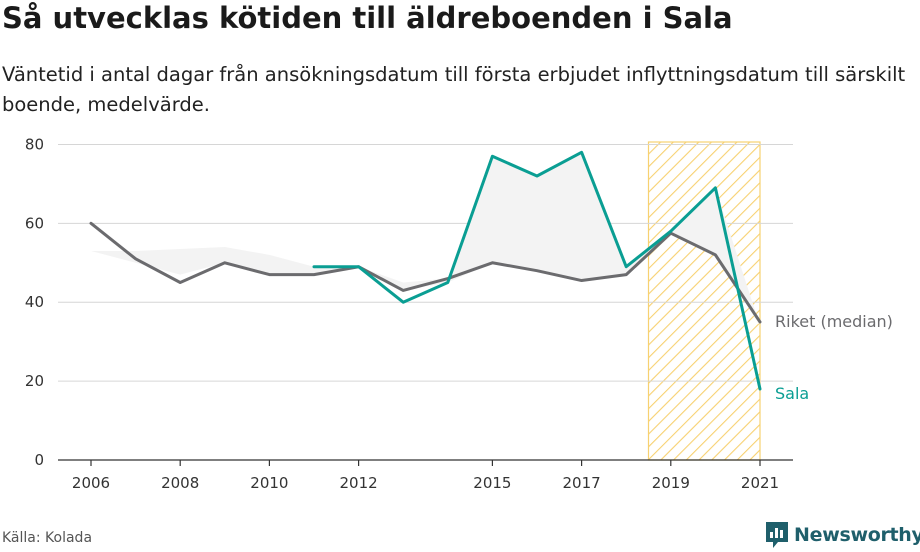  I want to click on series-labels: Riket (median) Sala, so click(834, 357).